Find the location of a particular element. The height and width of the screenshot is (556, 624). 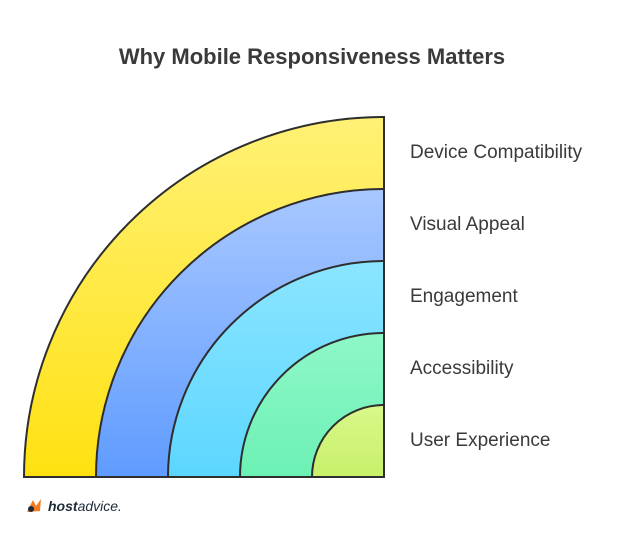

label-device-compatibility: Device Compatibility is located at coordinates (496, 152).